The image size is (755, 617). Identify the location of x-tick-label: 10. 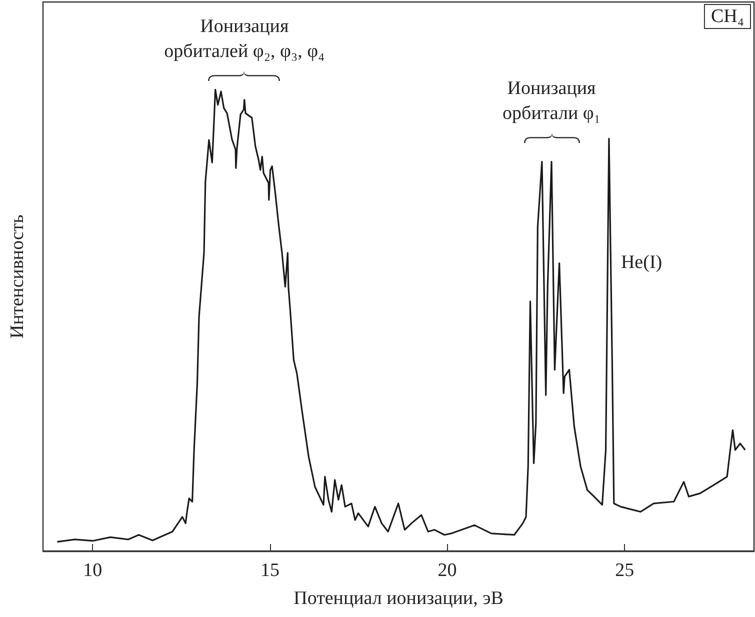
(92, 570).